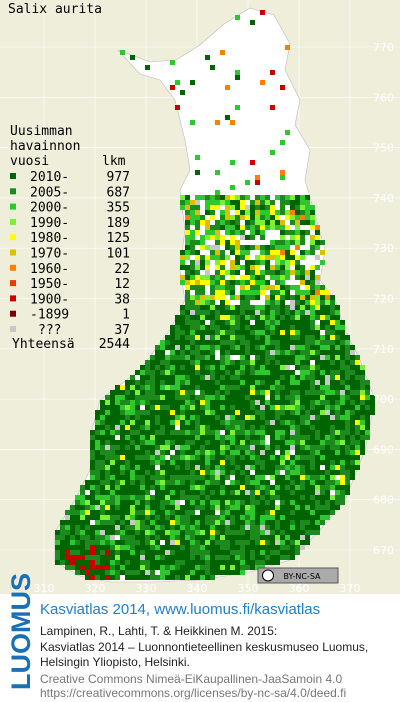  What do you see at coordinates (49, 330) in the screenshot?
I see `legend-label: ???` at bounding box center [49, 330].